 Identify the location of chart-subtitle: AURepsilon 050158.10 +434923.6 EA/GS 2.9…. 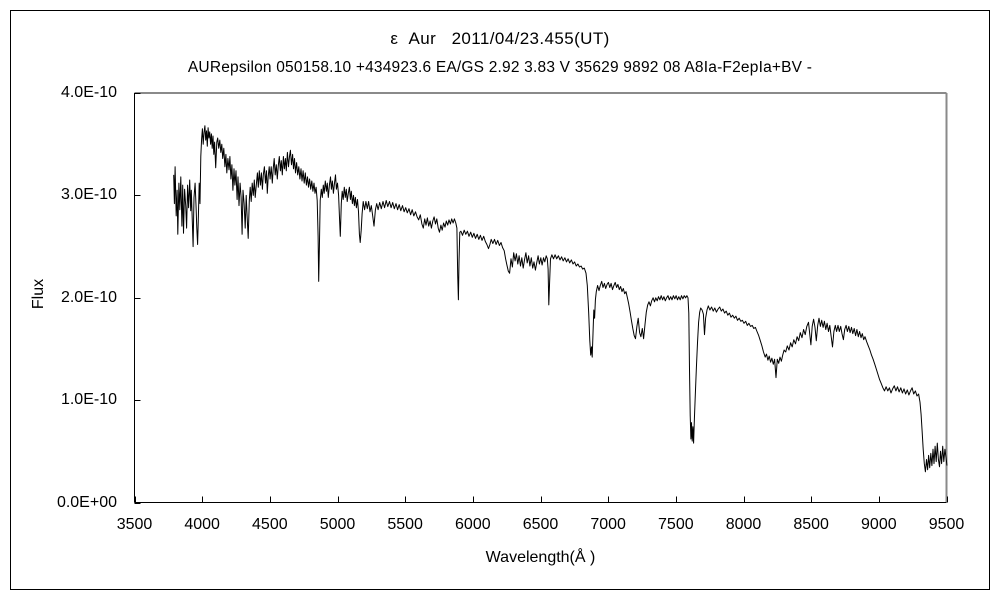
(500, 67).